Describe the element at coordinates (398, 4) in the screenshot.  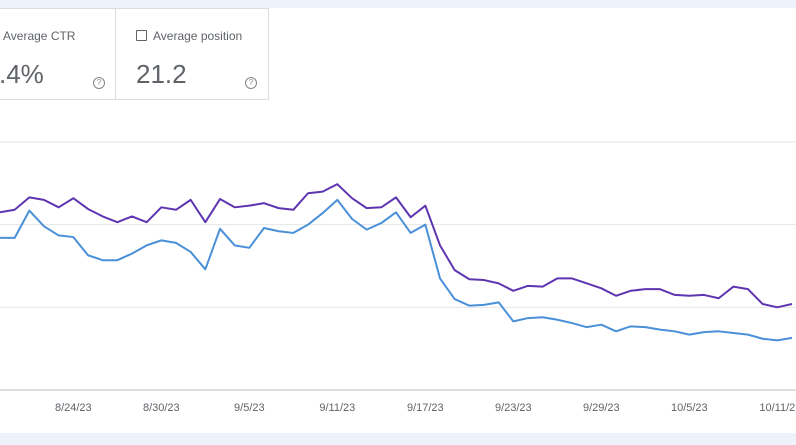
I see `top-bar` at that location.